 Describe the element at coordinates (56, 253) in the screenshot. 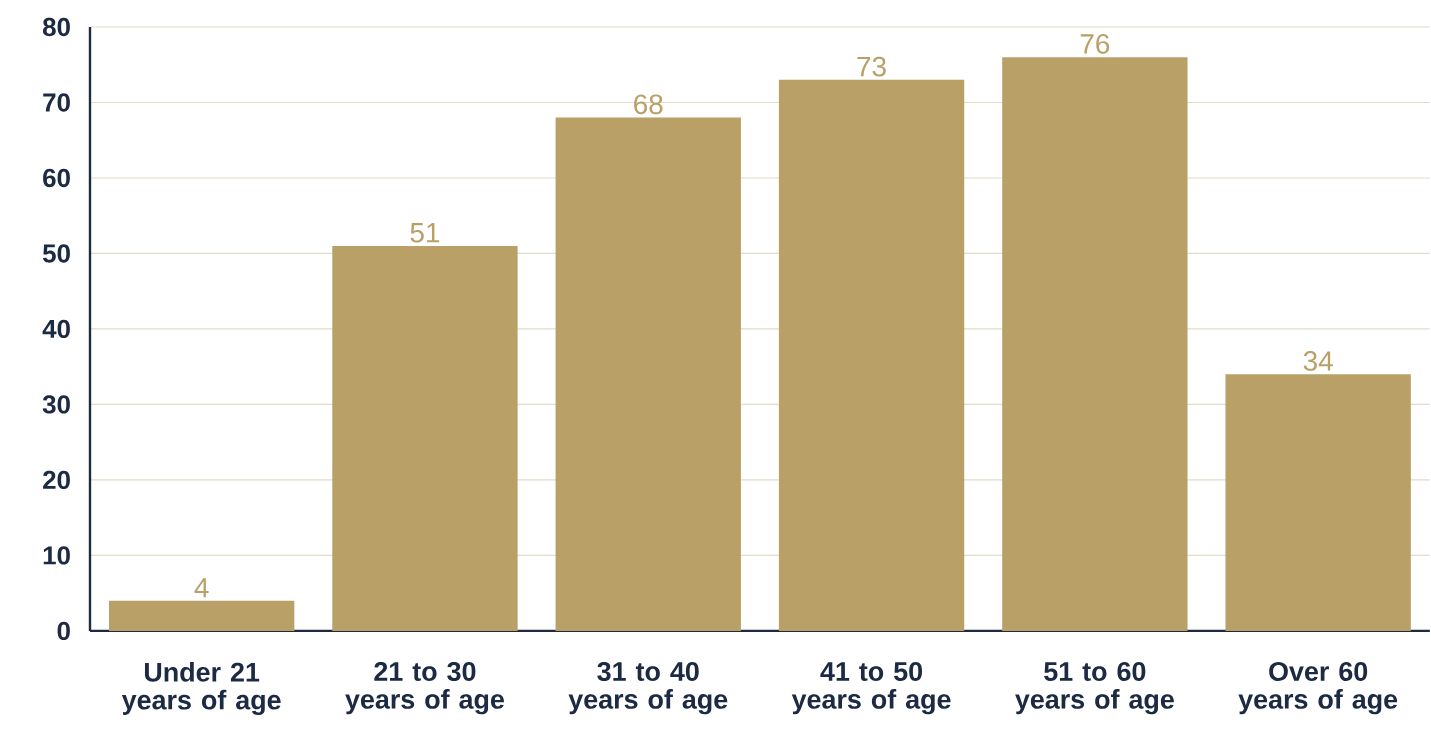

I see `y-tick-label: 50` at that location.